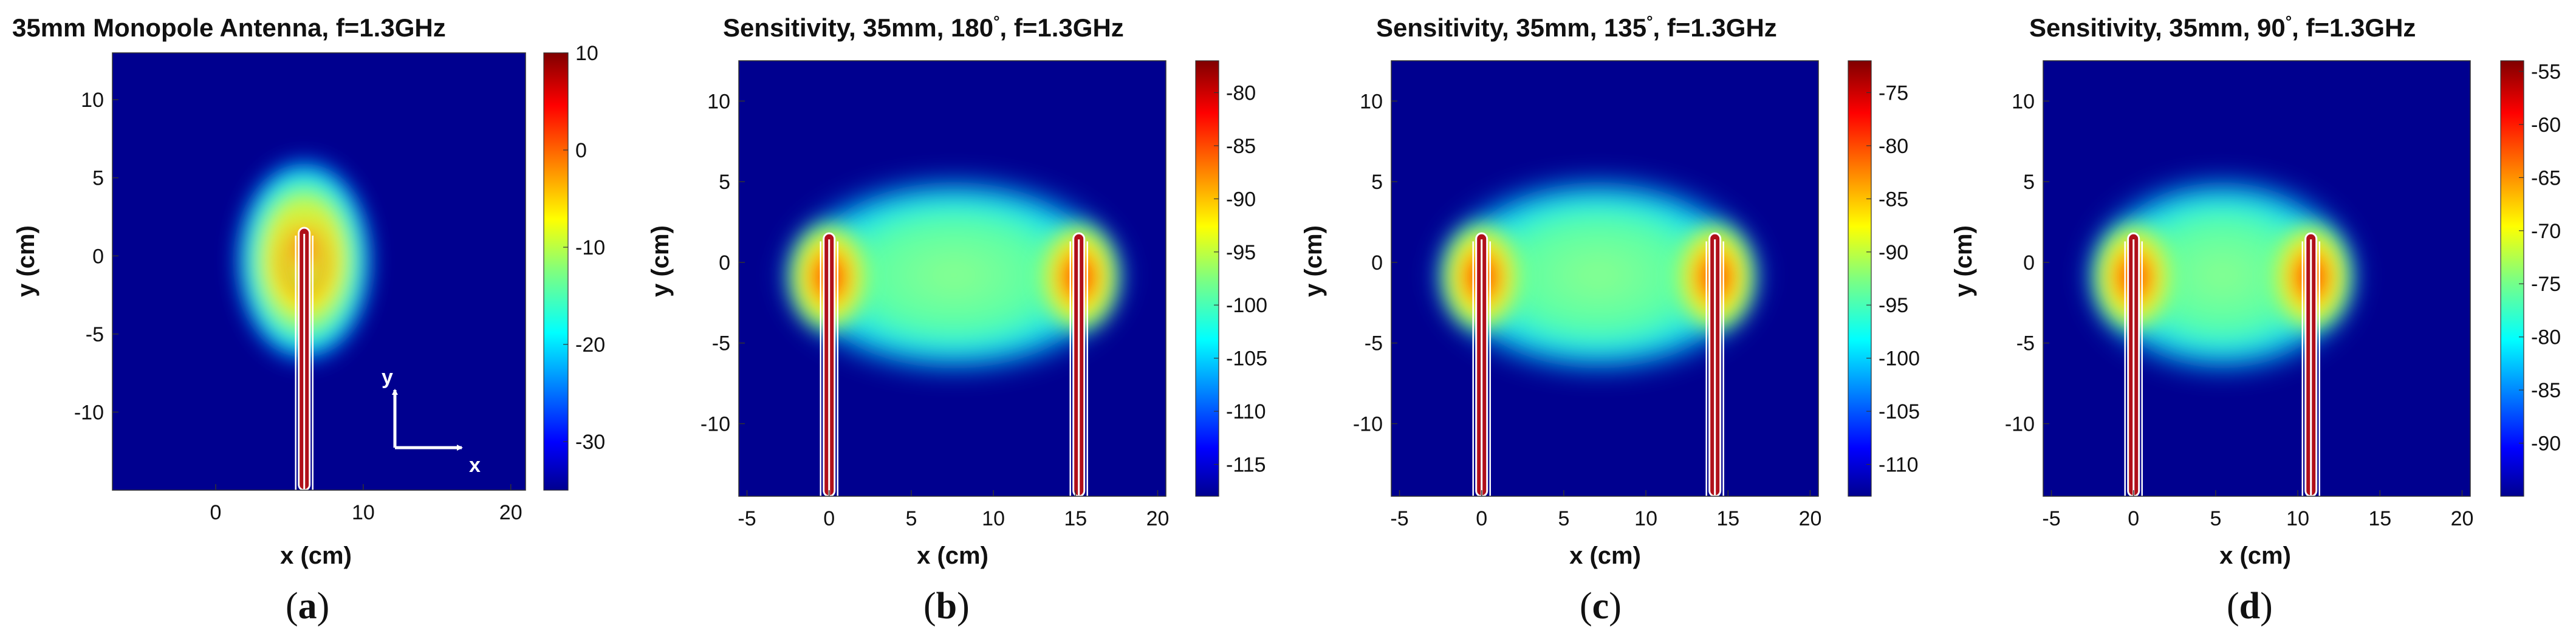 This screenshot has width=2576, height=639. I want to click on colorbar-tick-label: 0, so click(581, 150).